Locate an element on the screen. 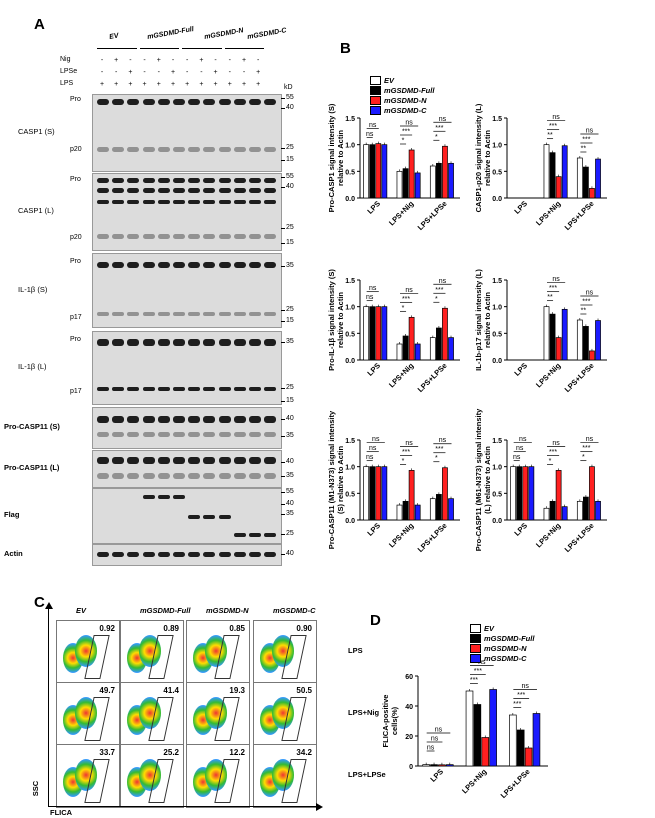  blot-panel-name: Actin is located at coordinates (13, 553).